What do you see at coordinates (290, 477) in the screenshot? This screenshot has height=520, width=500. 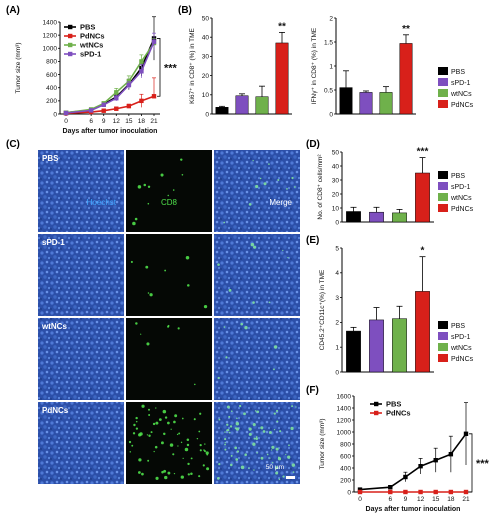 I see `scale-bar` at bounding box center [290, 477].